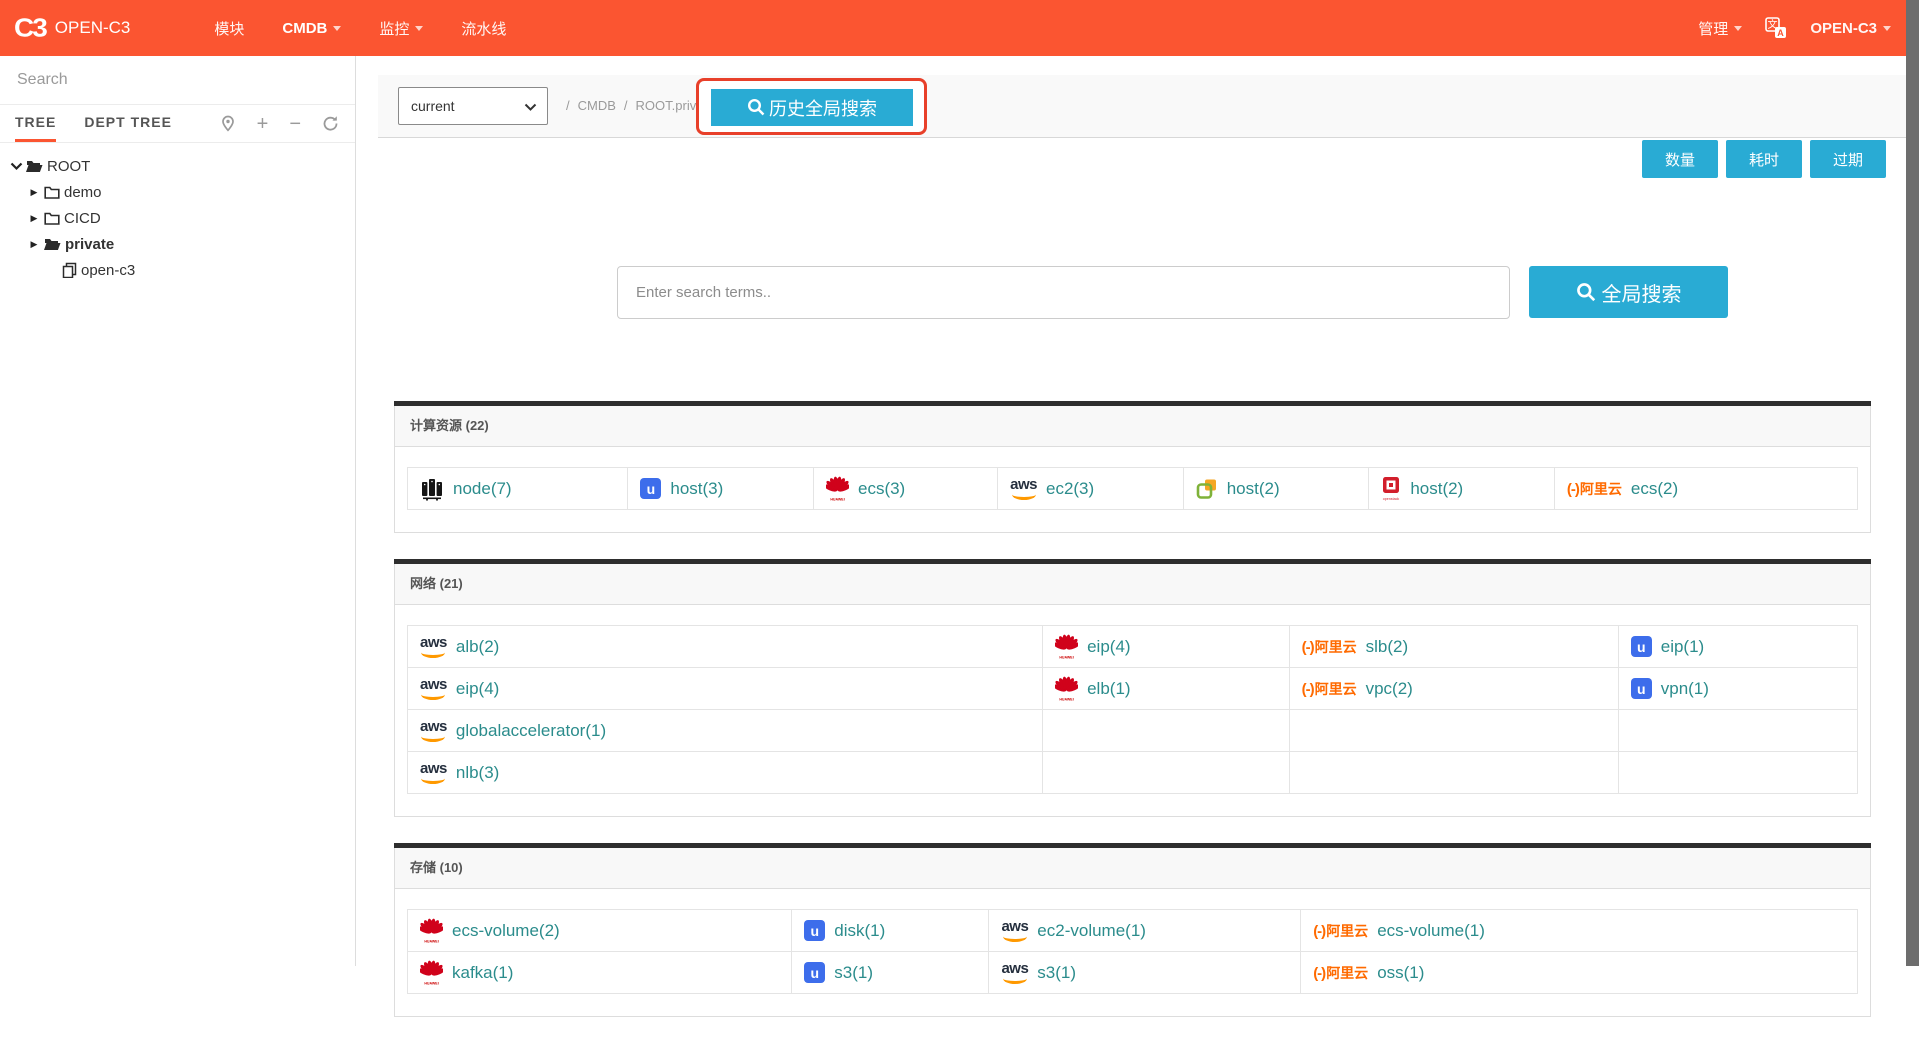 Image resolution: width=1919 pixels, height=1043 pixels. I want to click on tab-dept-tree: DEPT TREE, so click(128, 122).